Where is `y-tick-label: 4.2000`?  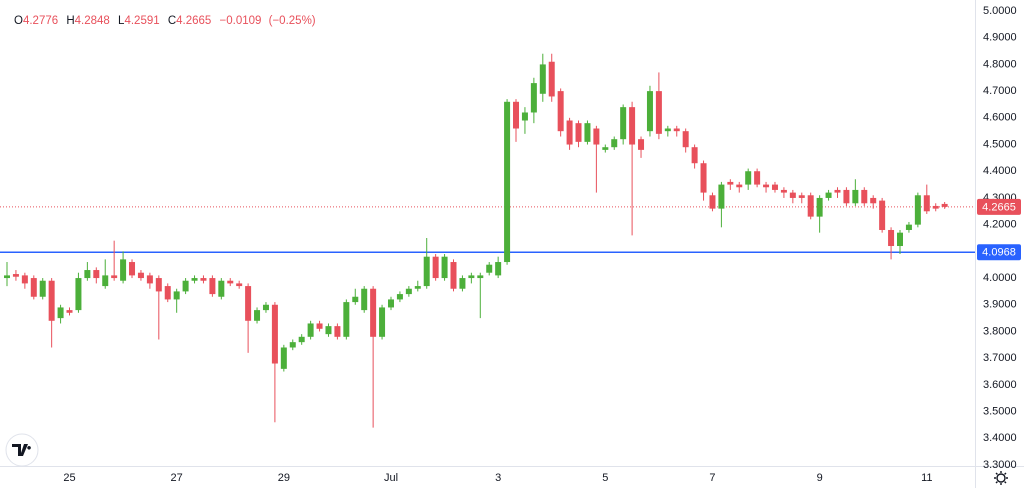
y-tick-label: 4.2000 is located at coordinates (1000, 225).